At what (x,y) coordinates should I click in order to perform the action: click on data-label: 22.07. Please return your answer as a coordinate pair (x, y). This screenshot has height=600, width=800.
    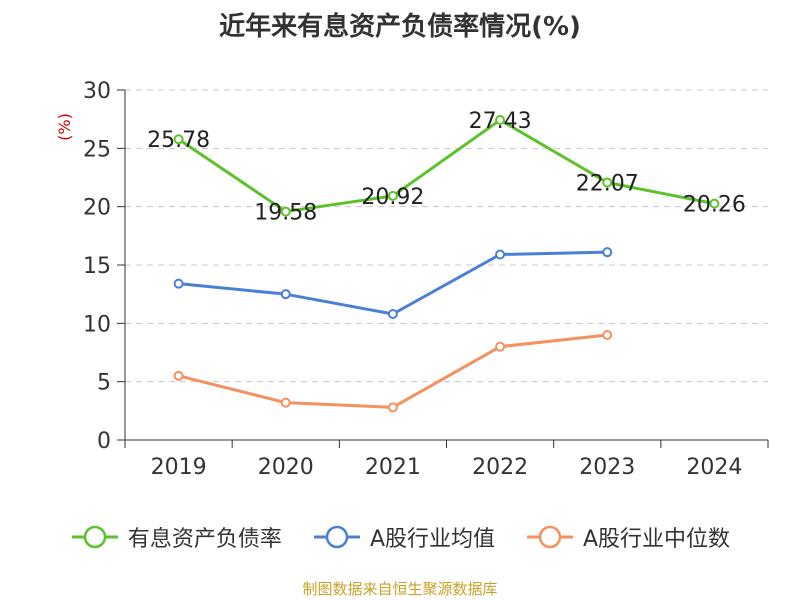
    Looking at the image, I should click on (607, 184).